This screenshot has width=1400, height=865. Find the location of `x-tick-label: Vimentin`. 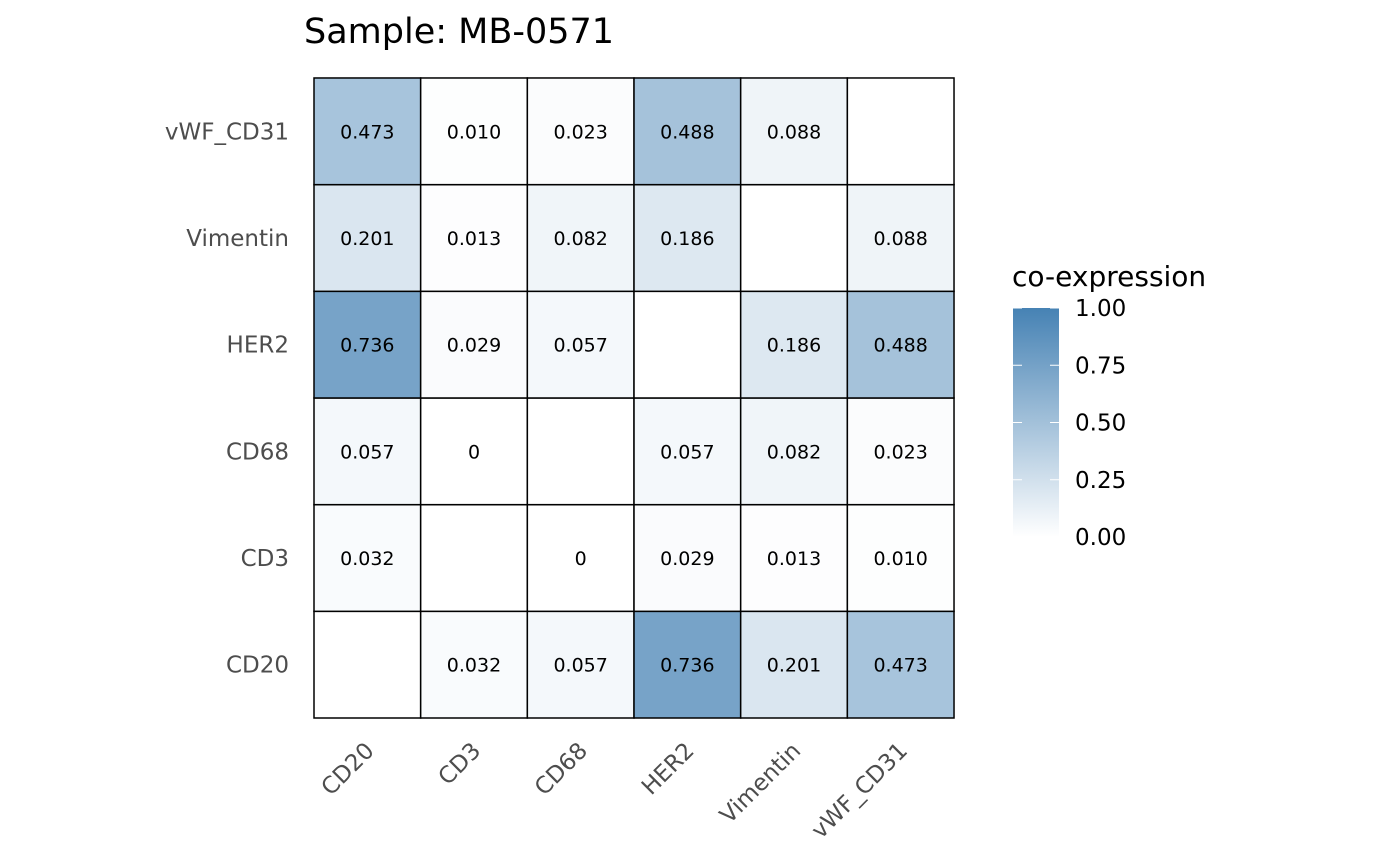

x-tick-label: Vimentin is located at coordinates (760, 783).